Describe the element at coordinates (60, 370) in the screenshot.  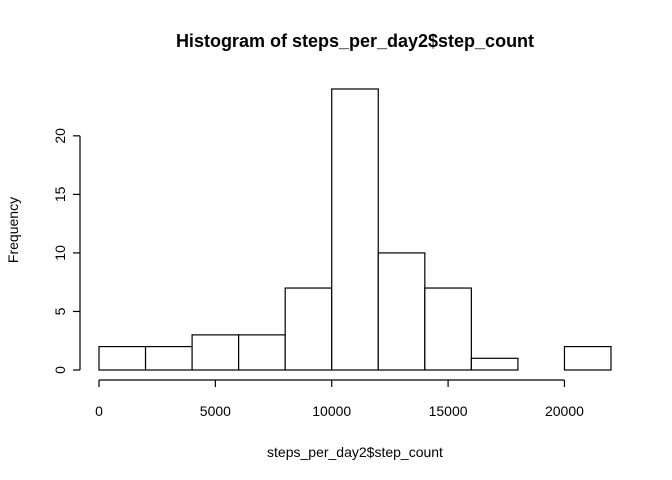
I see `y-tick-label: 0` at that location.